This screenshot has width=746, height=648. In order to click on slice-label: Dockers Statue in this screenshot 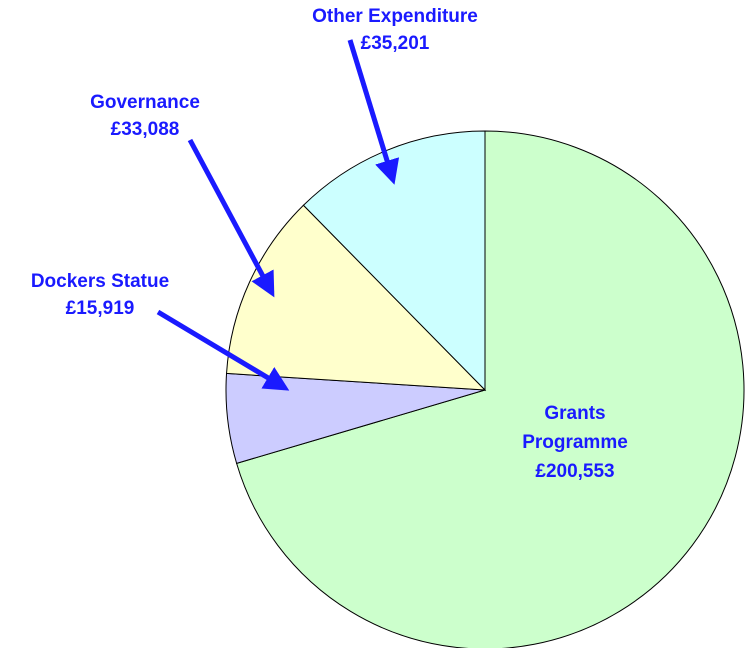, I will do `click(100, 281)`.